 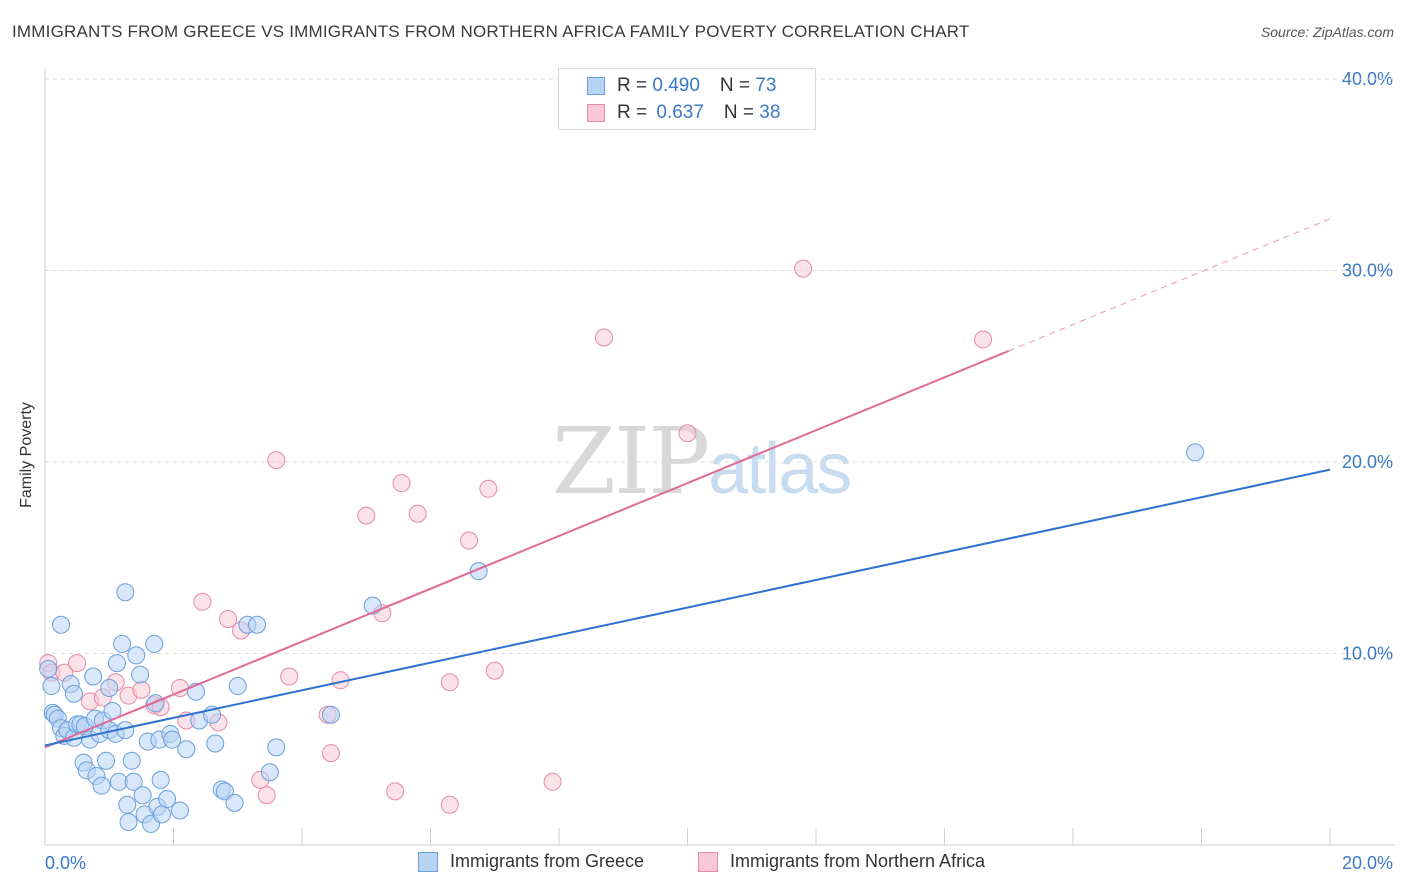 What do you see at coordinates (65, 863) in the screenshot?
I see `x-tick-label: 0.0%` at bounding box center [65, 863].